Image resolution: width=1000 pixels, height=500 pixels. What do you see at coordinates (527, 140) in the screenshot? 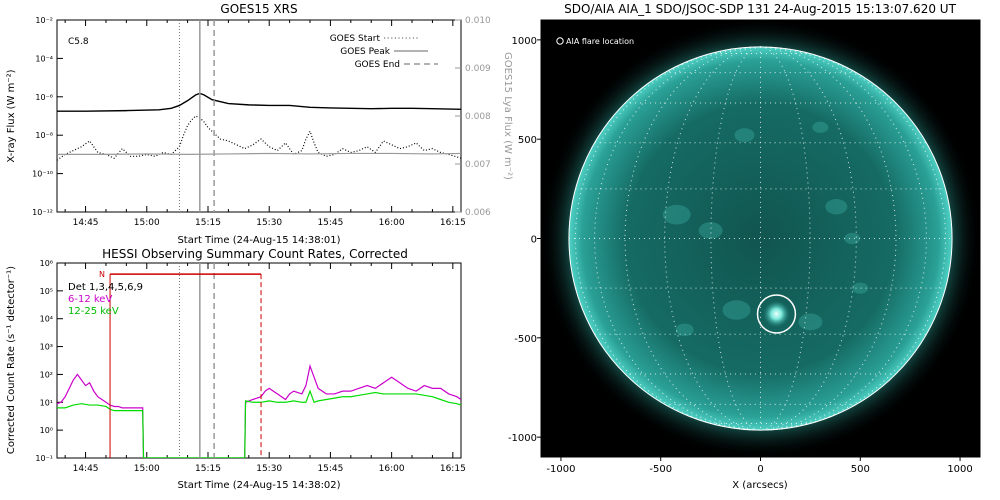
I see `y-tick-label: 500` at bounding box center [527, 140].